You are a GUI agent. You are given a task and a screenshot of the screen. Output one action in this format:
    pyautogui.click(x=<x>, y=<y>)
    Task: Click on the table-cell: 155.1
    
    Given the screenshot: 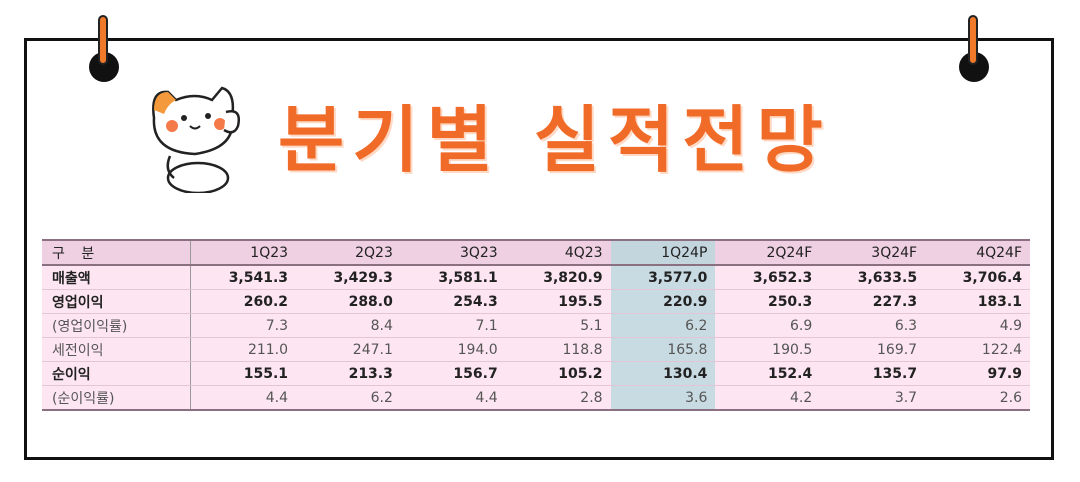 What is the action you would take?
    pyautogui.click(x=243, y=373)
    